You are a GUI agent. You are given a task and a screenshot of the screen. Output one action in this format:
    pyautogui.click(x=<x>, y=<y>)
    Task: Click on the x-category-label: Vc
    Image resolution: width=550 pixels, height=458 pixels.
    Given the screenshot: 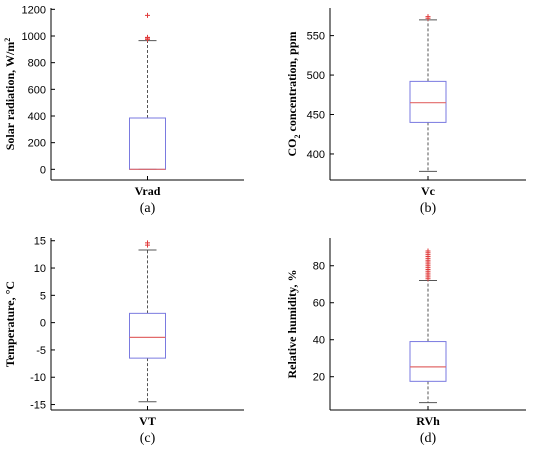 What is the action you would take?
    pyautogui.click(x=428, y=191)
    